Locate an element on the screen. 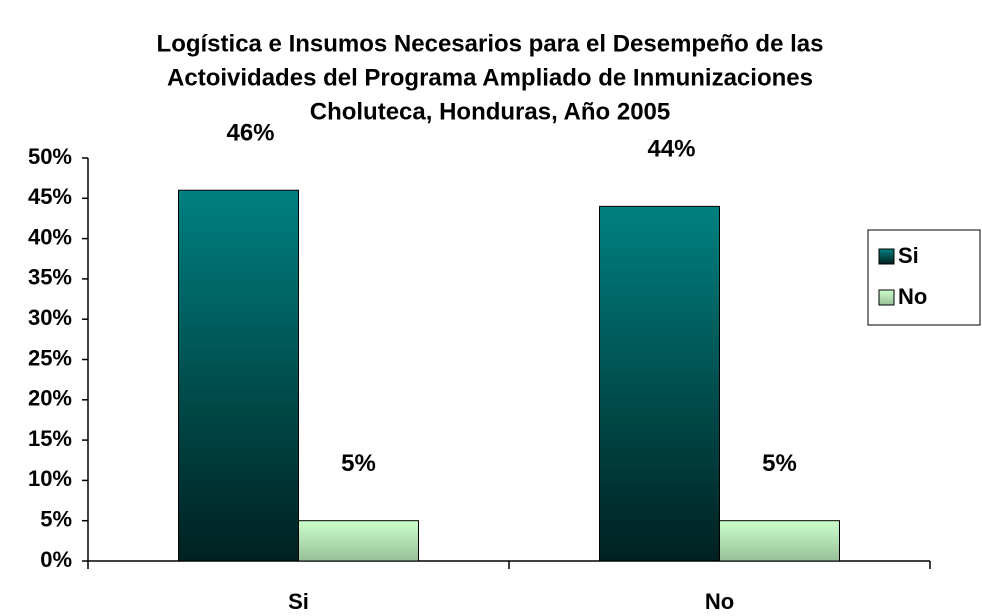 Image resolution: width=982 pixels, height=616 pixels. y-tick-label: 20% is located at coordinates (50, 398).